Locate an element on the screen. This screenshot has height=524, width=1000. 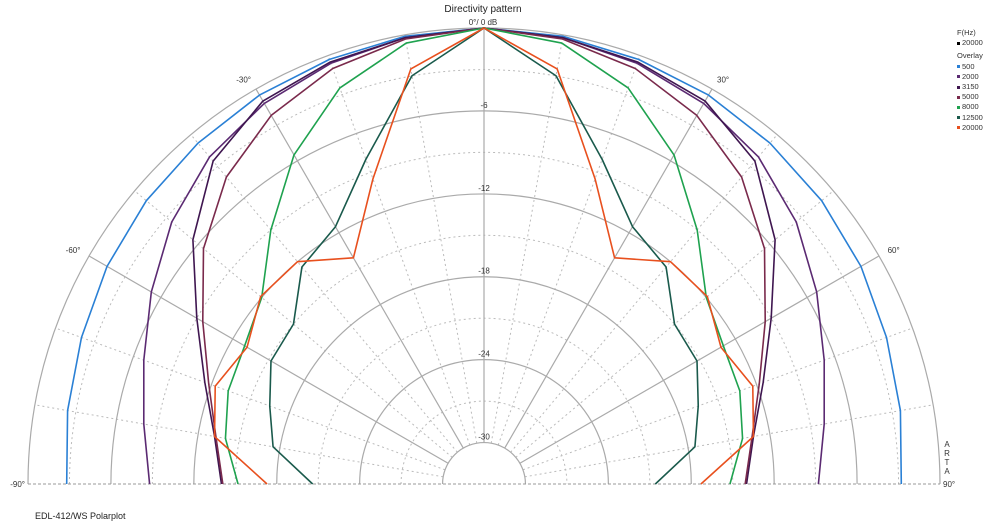
radial-tick-label: -12 is located at coordinates (484, 188).